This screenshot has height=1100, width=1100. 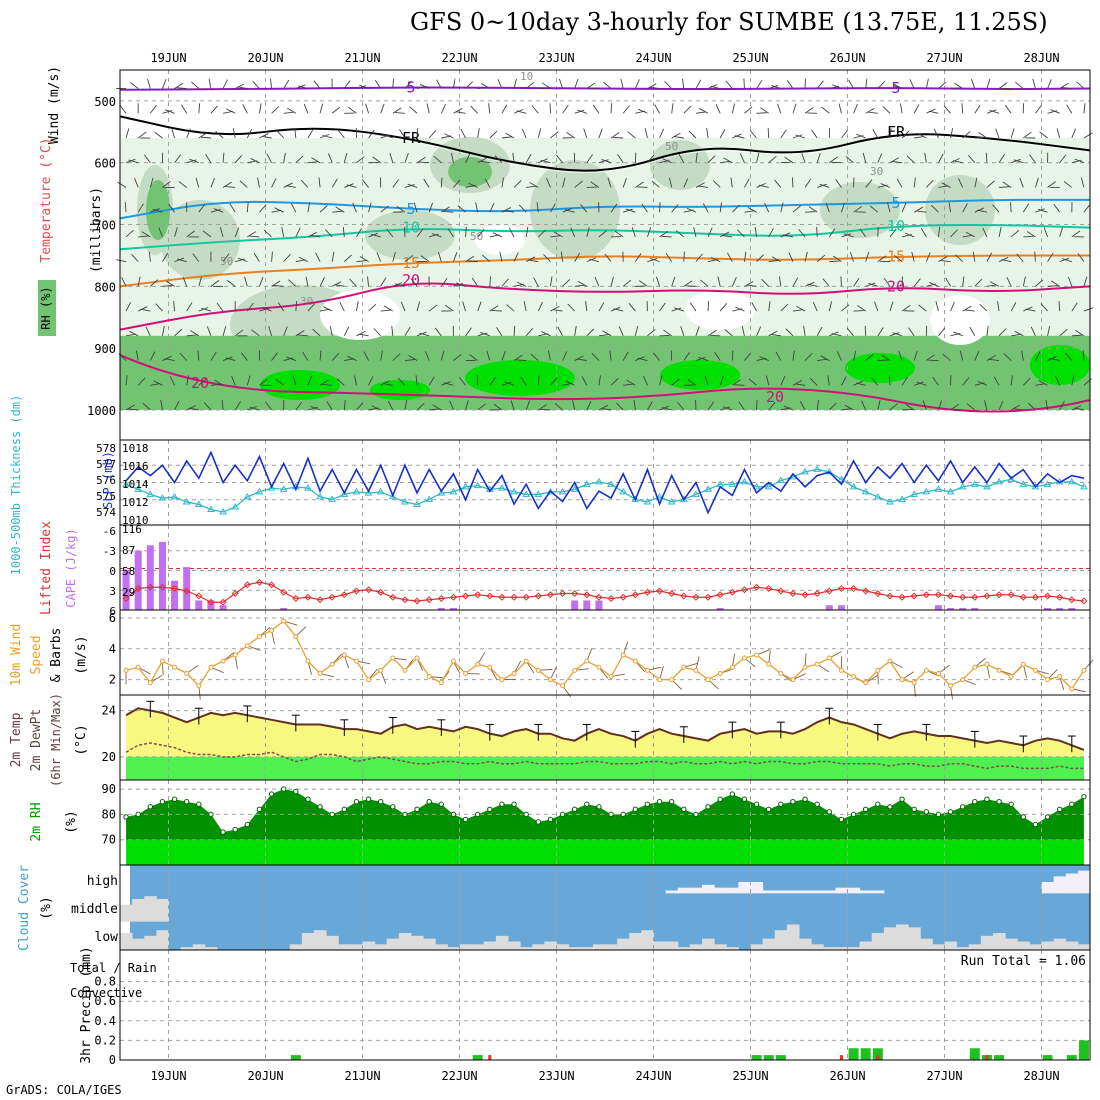 What do you see at coordinates (102, 881) in the screenshot?
I see `cloud-row-label: high` at bounding box center [102, 881].